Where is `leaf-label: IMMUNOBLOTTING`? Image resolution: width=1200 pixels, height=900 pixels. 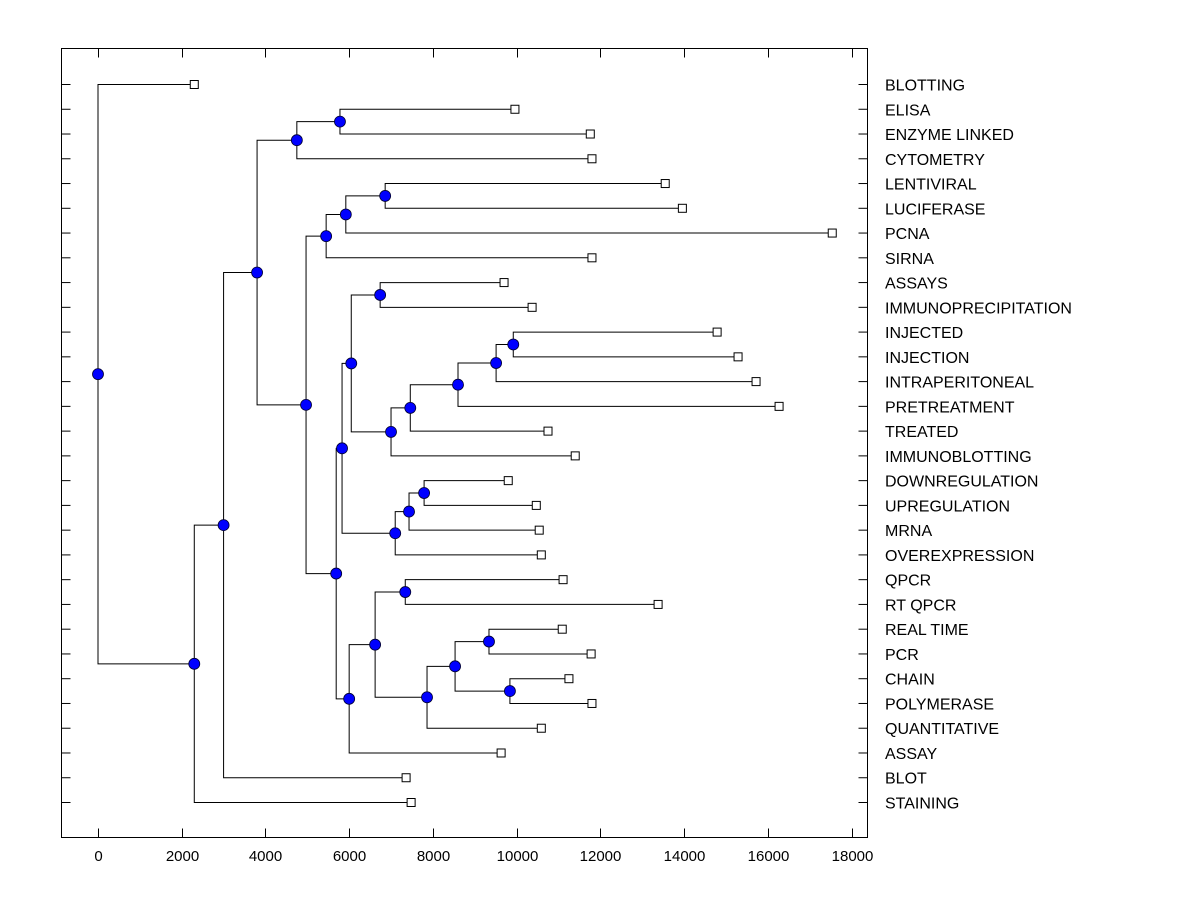 leaf-label: IMMUNOBLOTTING is located at coordinates (958, 457).